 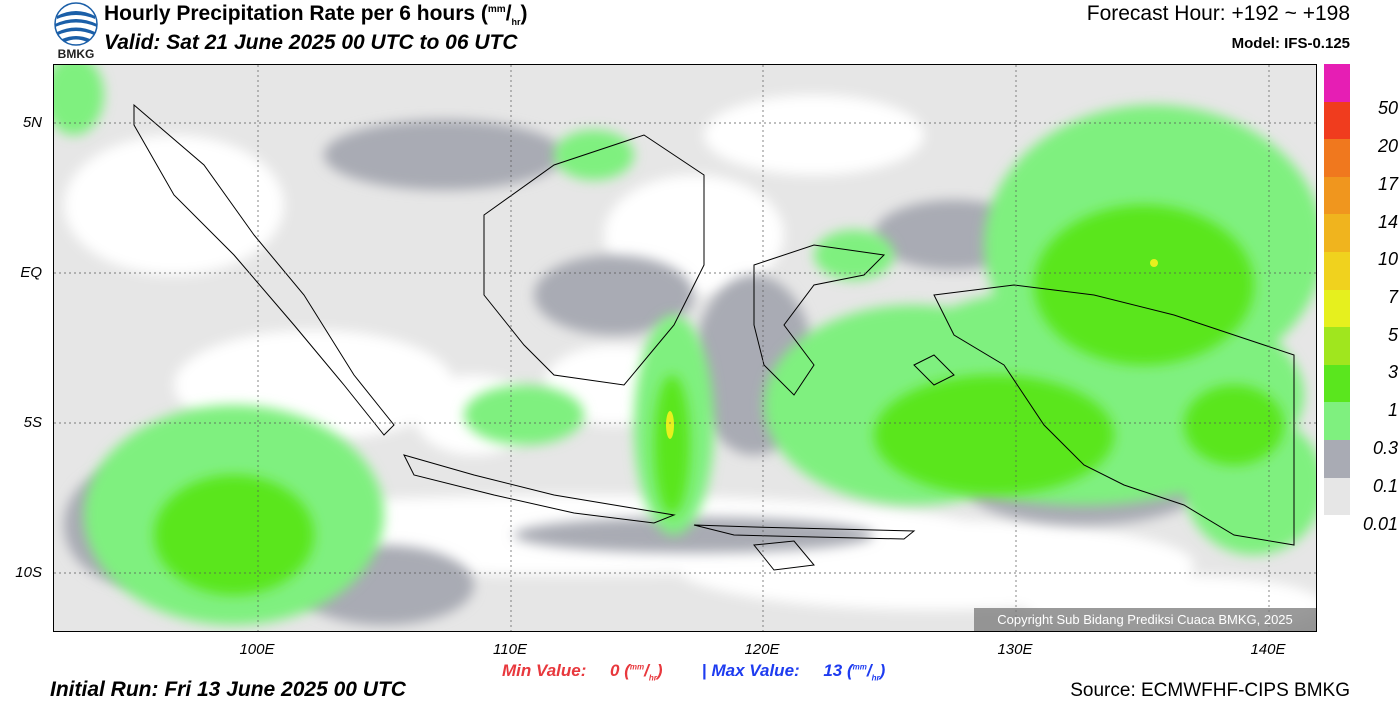 What do you see at coordinates (1392, 297) in the screenshot?
I see `legend-label: 7` at bounding box center [1392, 297].